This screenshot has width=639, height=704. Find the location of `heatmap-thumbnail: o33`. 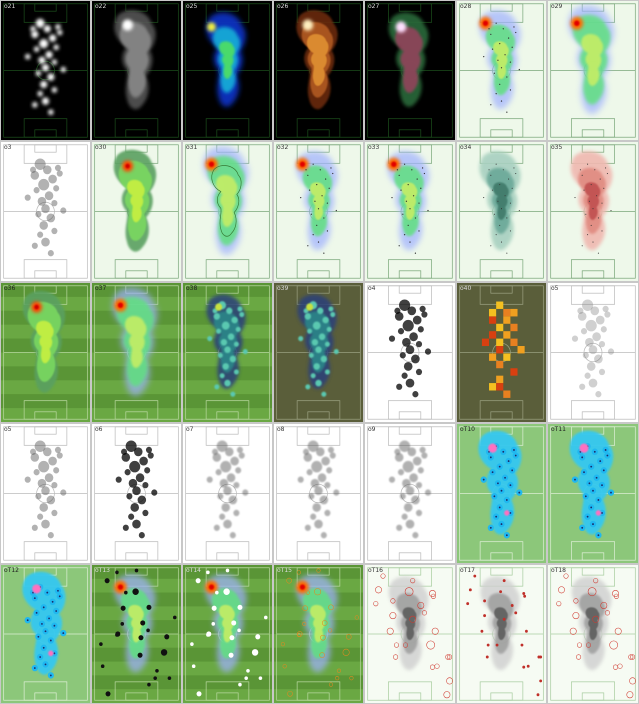

heatmap-thumbnail: o33 is located at coordinates (410, 211).